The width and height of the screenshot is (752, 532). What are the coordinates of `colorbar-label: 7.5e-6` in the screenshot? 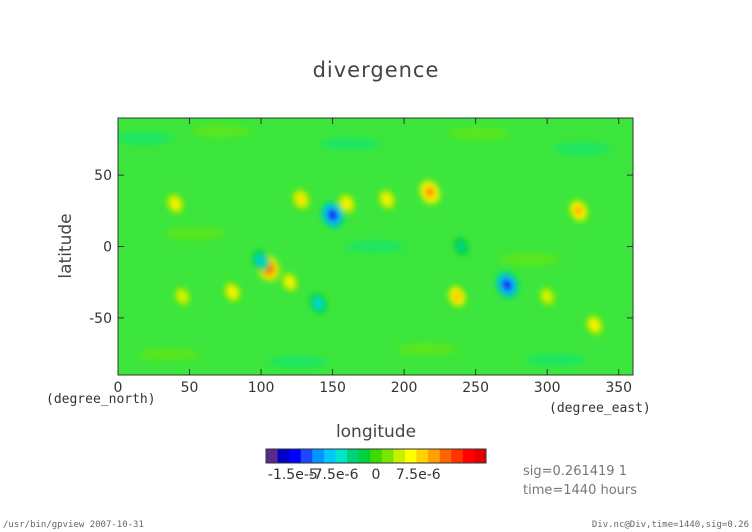 It's located at (418, 475).